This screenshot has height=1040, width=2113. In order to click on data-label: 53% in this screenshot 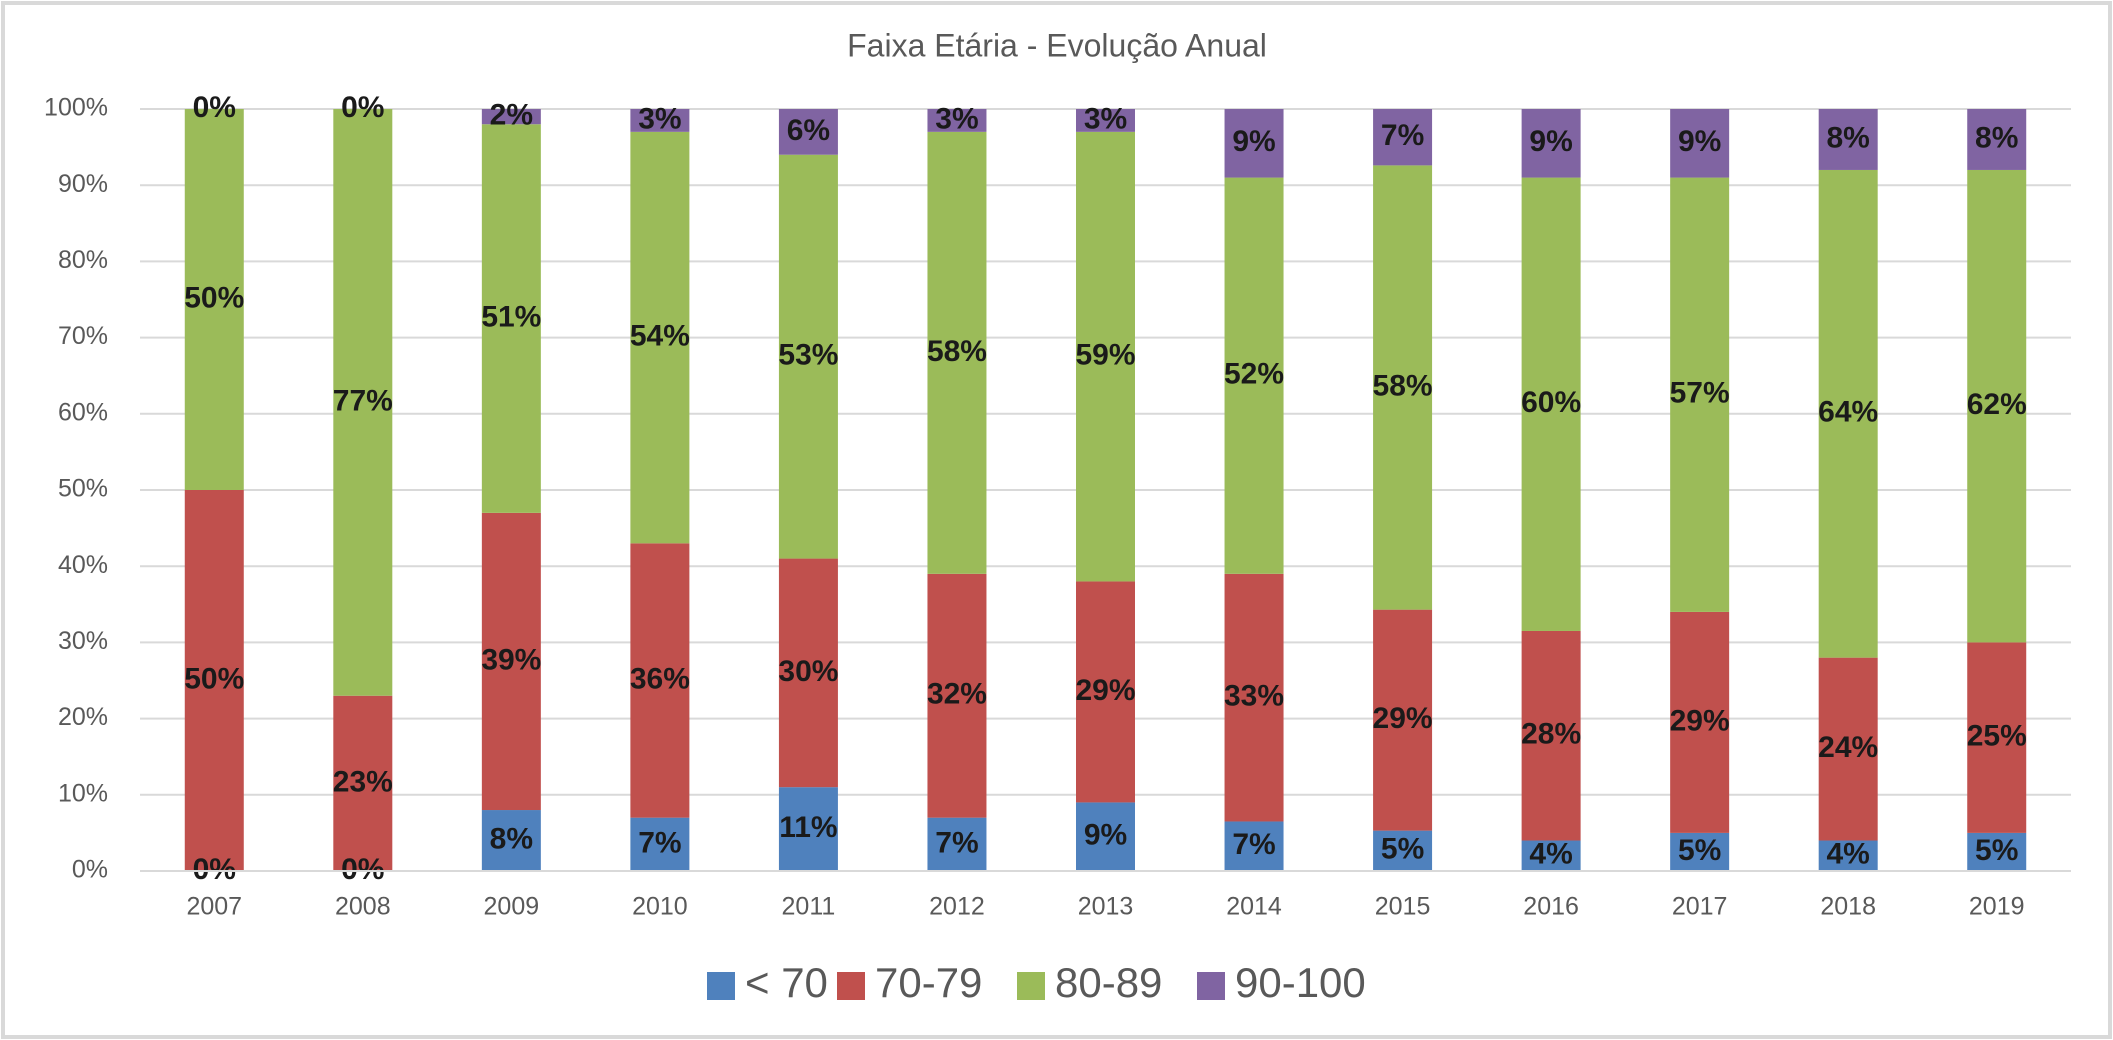, I will do `click(808, 355)`.